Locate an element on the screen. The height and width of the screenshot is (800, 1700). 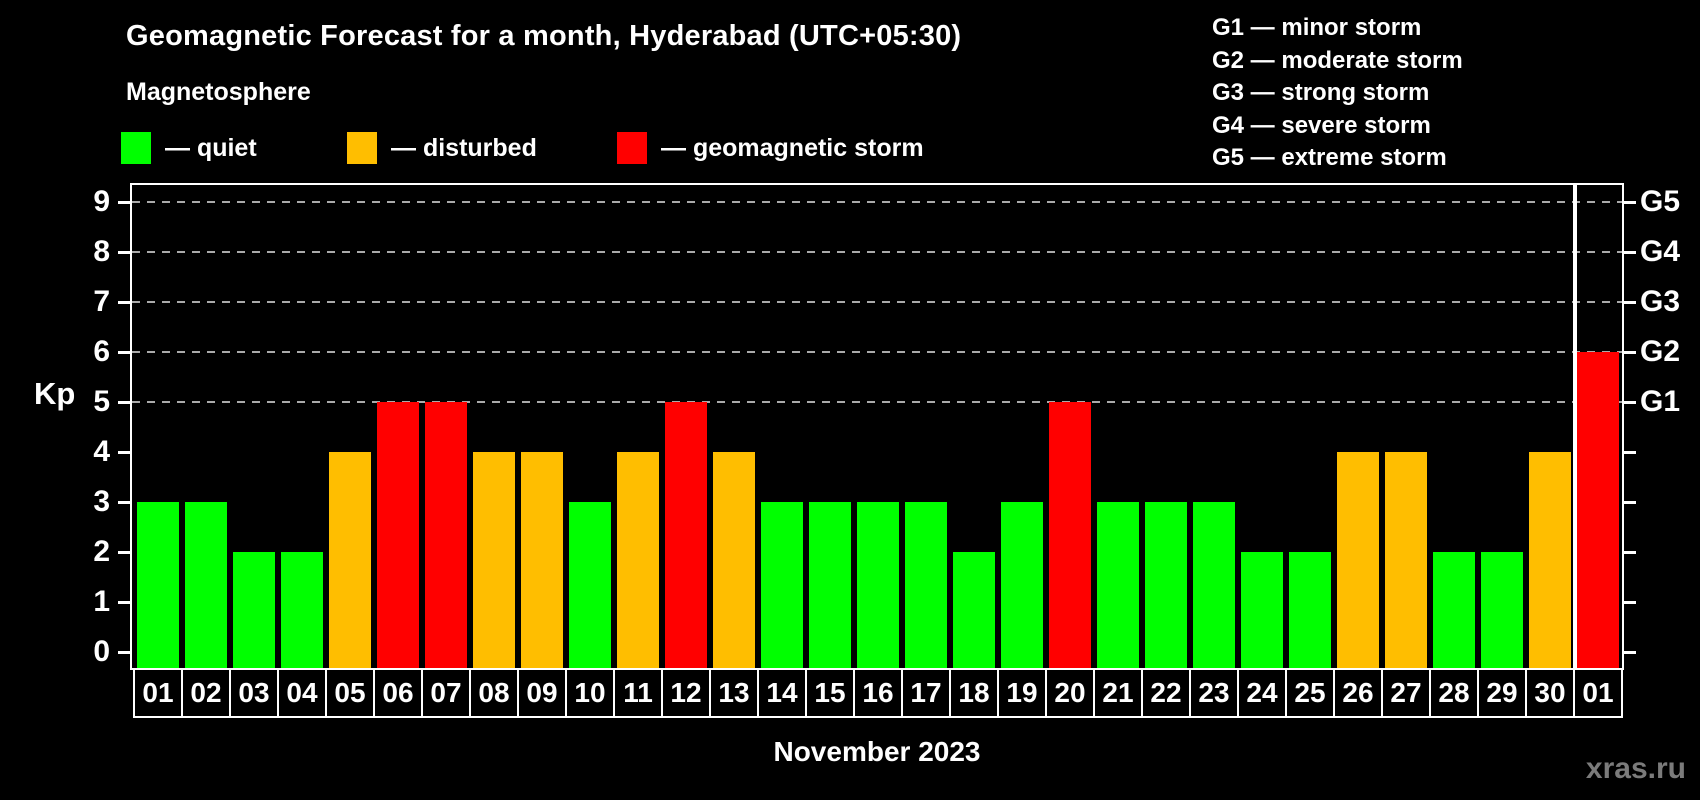
x-label-box-day-03: 03 is located at coordinates (254, 693).